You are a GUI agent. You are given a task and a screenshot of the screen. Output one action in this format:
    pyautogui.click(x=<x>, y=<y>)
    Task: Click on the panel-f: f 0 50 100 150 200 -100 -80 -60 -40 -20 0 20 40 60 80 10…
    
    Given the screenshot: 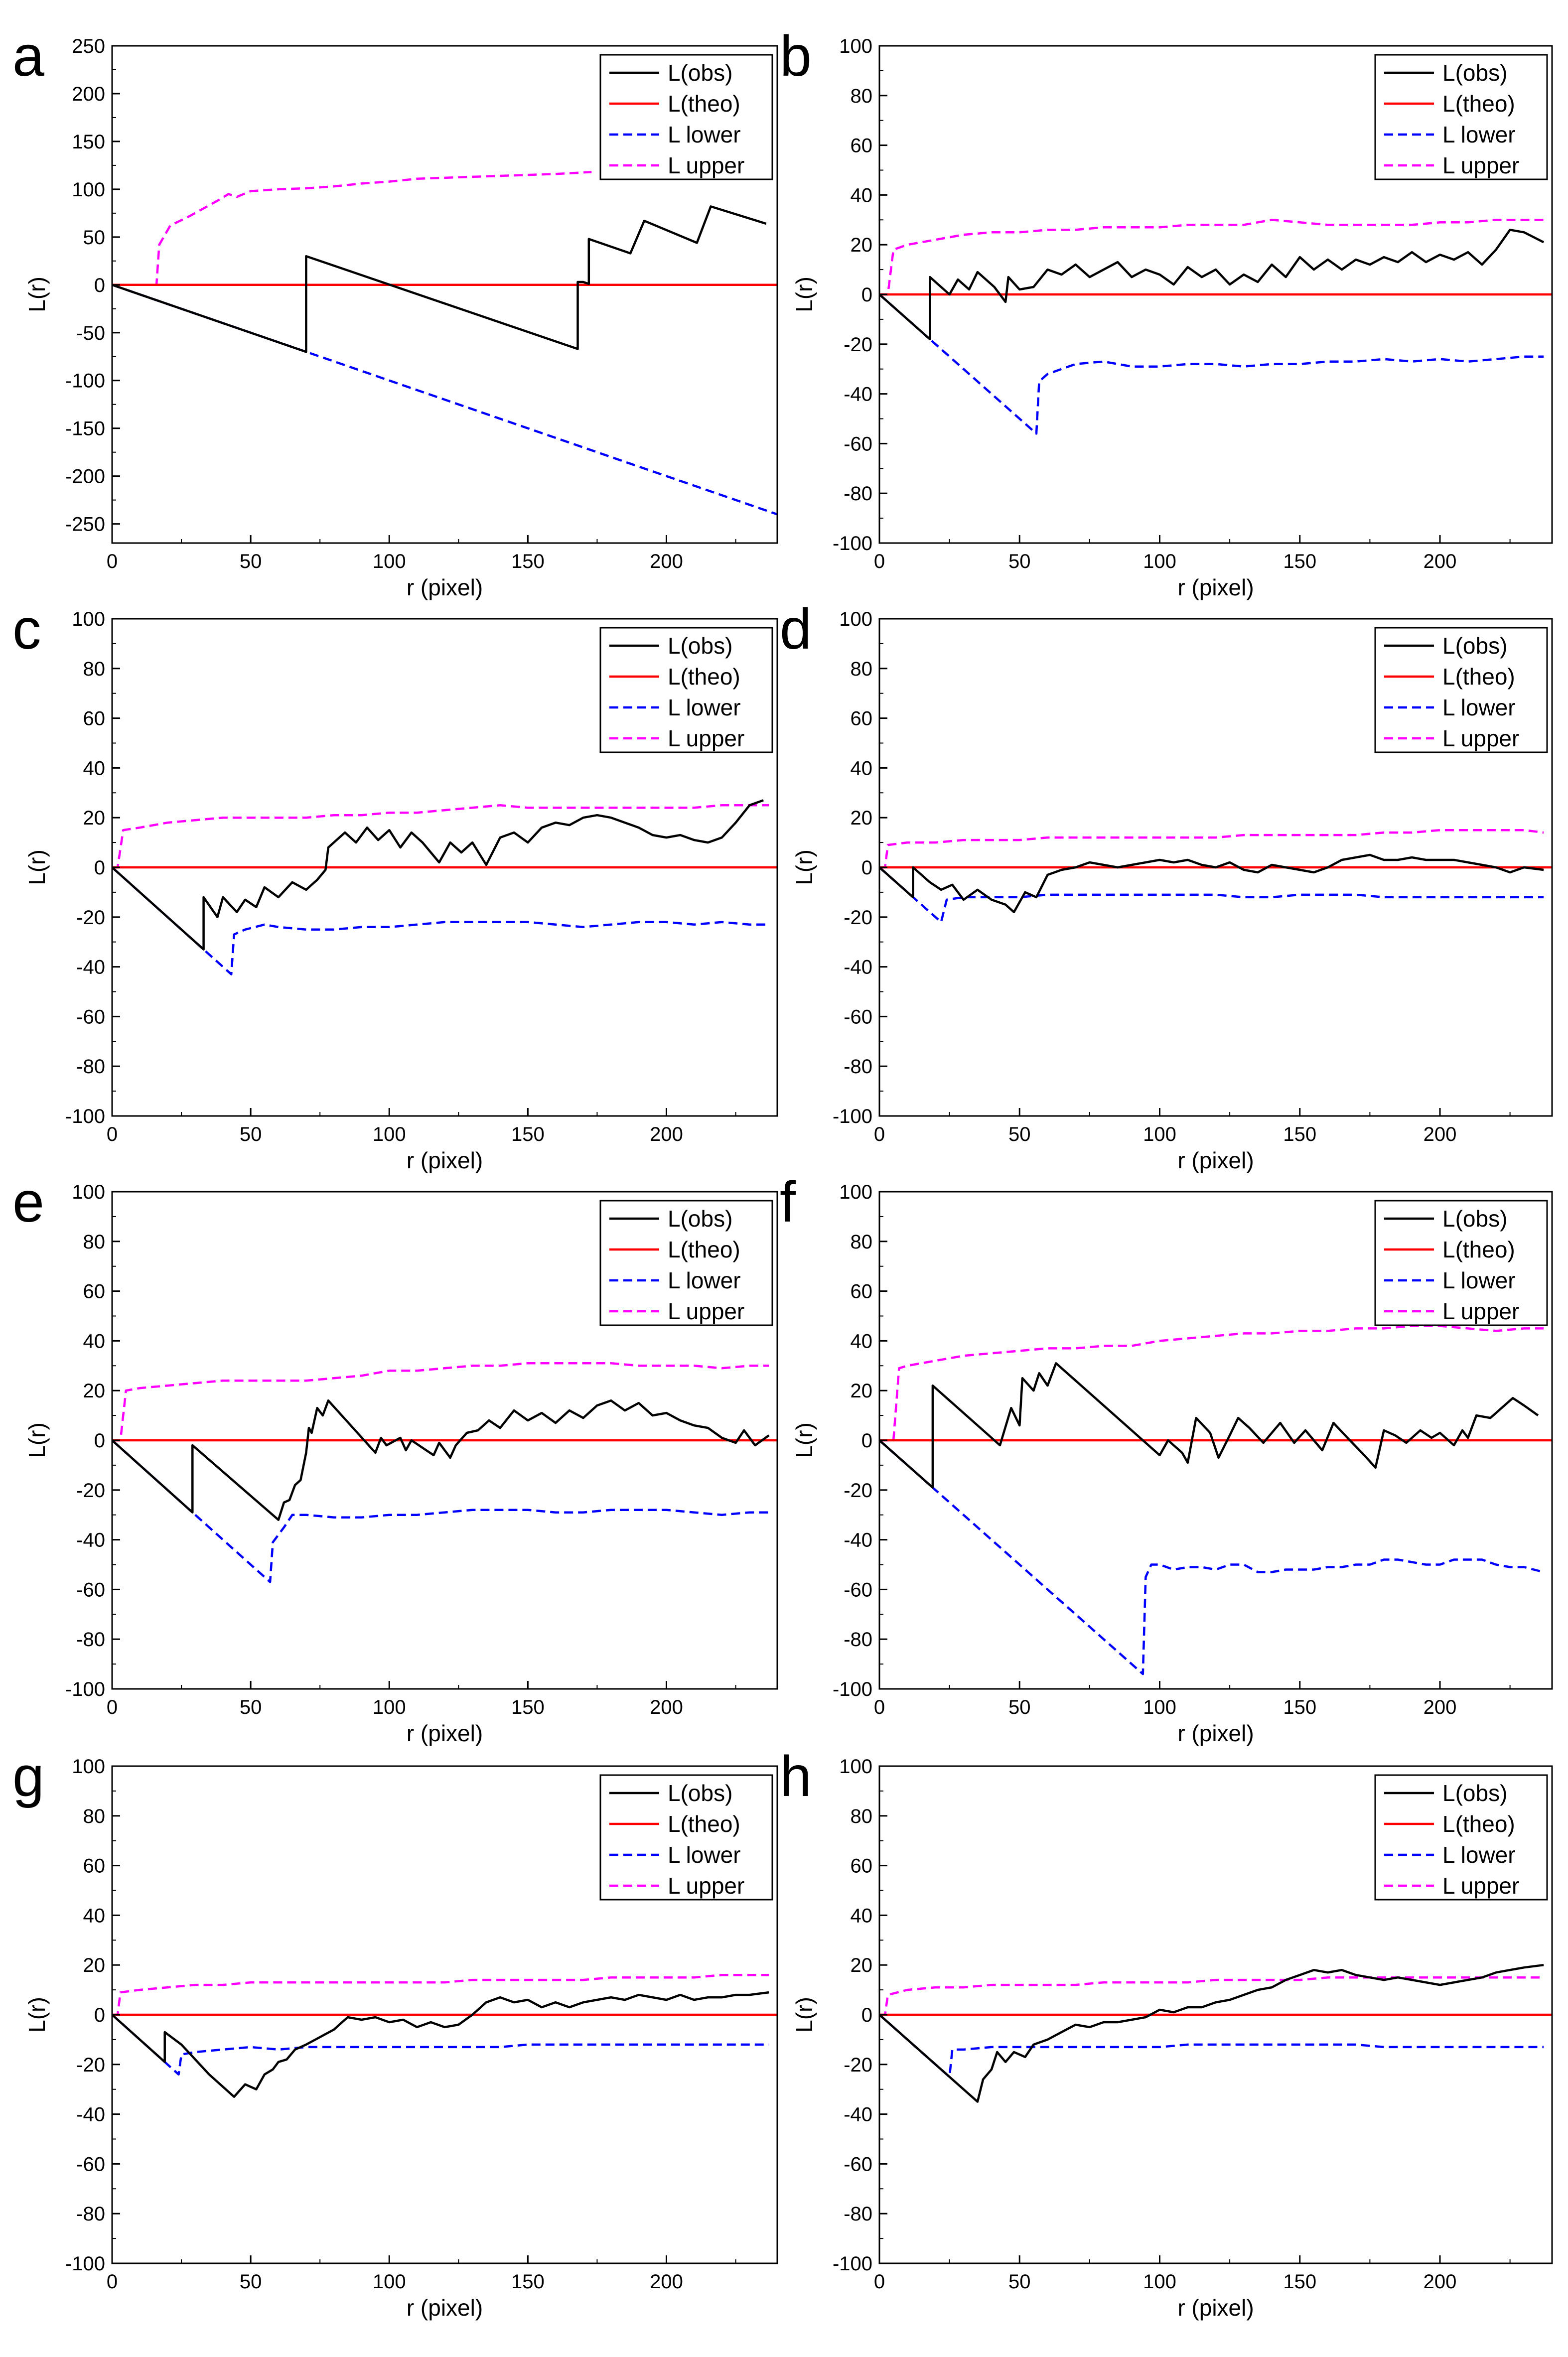 What is the action you would take?
    pyautogui.click(x=1167, y=1458)
    